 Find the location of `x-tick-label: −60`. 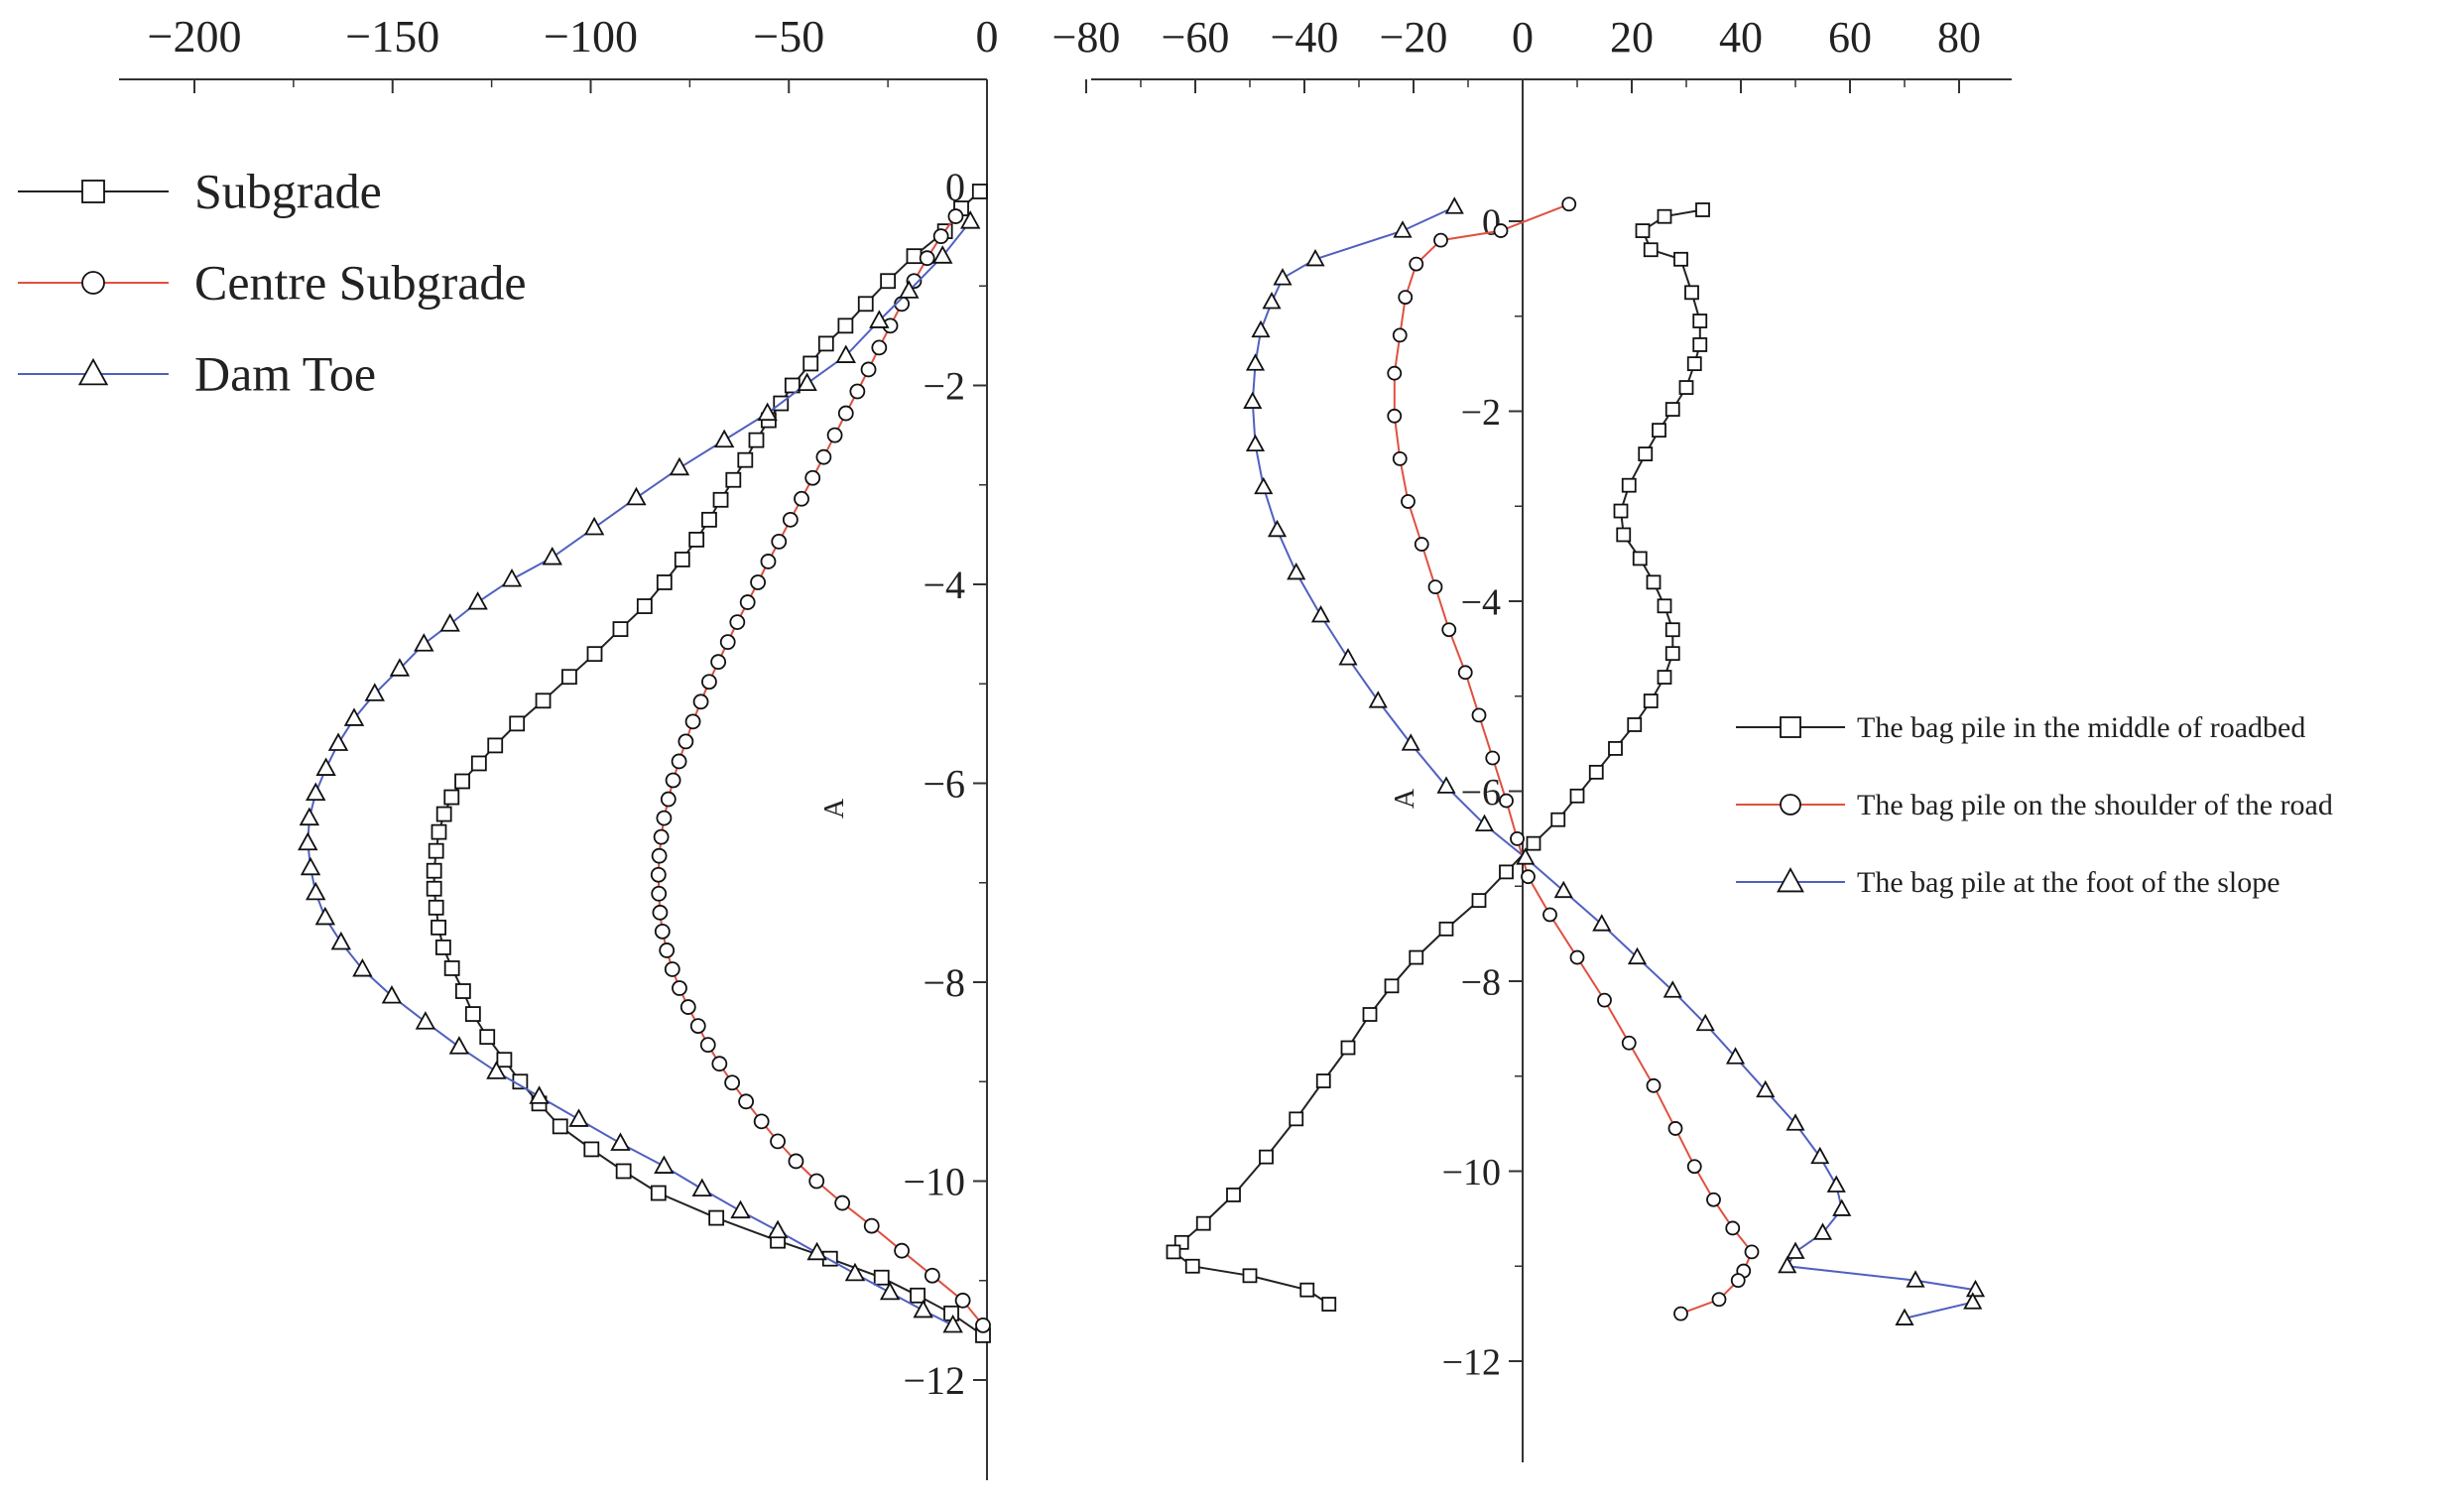

x-tick-label: −60 is located at coordinates (1196, 37).